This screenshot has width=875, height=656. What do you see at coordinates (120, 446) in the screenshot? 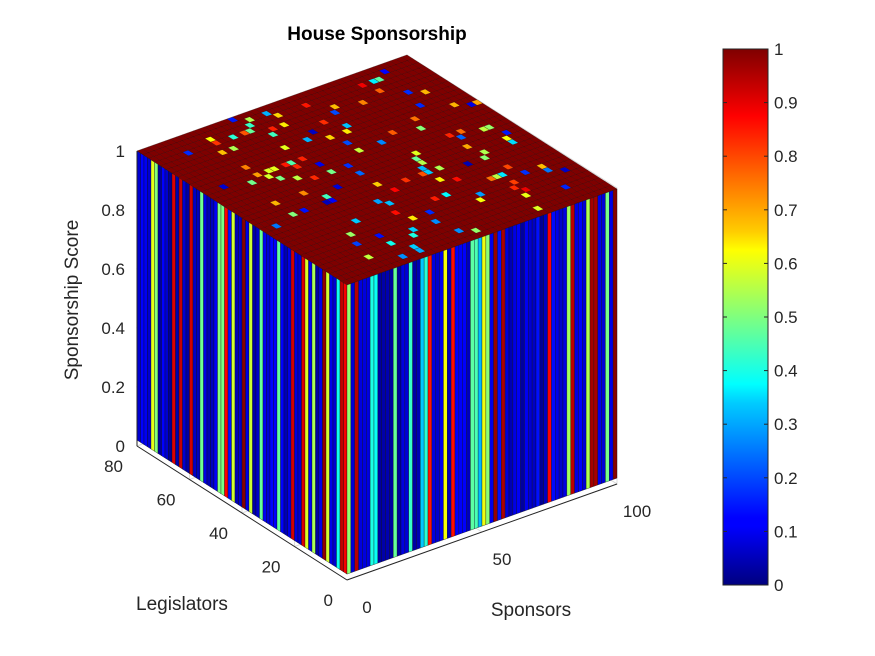
I see `z-tick-label: 0` at bounding box center [120, 446].